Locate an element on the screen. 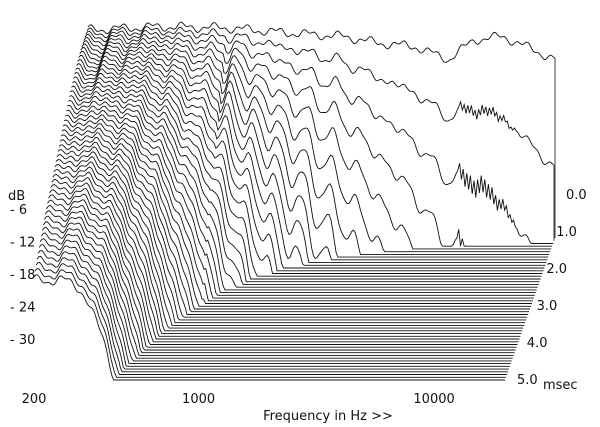 This screenshot has width=600, height=427. time-tick-label: 2.0 is located at coordinates (556, 269).